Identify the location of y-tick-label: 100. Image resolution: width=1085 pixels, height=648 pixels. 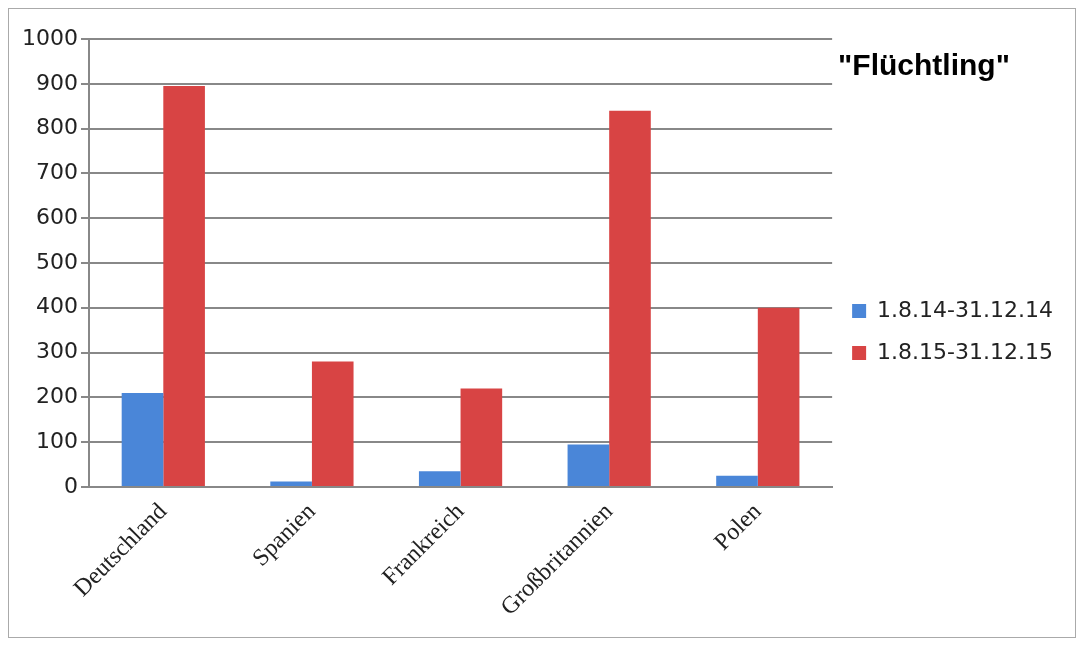
(56, 440).